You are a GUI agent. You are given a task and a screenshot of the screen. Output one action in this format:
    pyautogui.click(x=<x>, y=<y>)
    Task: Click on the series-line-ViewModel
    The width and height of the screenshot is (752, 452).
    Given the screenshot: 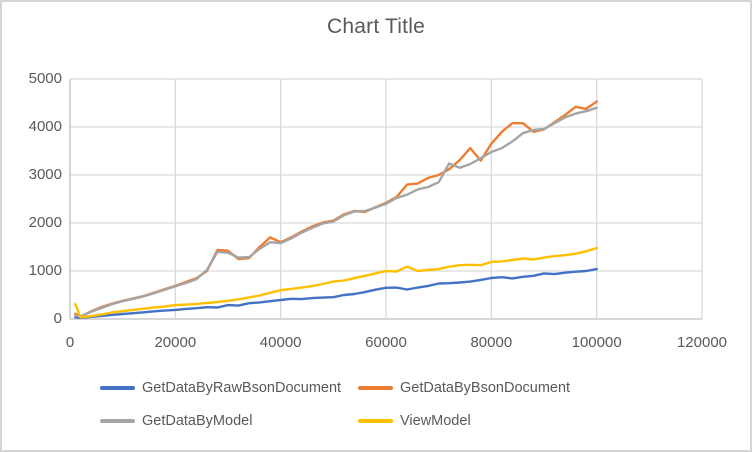 What is the action you would take?
    pyautogui.click(x=336, y=282)
    